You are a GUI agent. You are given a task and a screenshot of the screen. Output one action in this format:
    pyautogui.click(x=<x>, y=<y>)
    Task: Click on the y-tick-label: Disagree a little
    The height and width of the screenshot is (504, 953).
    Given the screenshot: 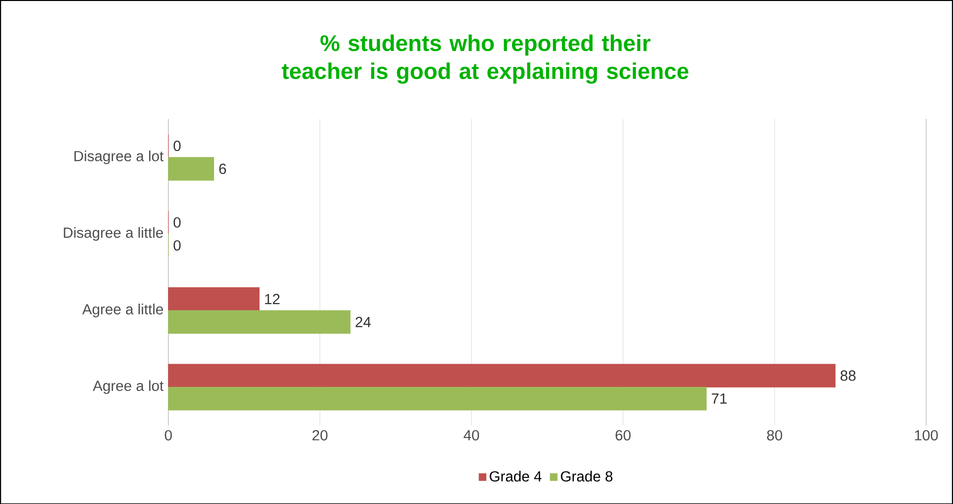 What is the action you would take?
    pyautogui.click(x=113, y=233)
    